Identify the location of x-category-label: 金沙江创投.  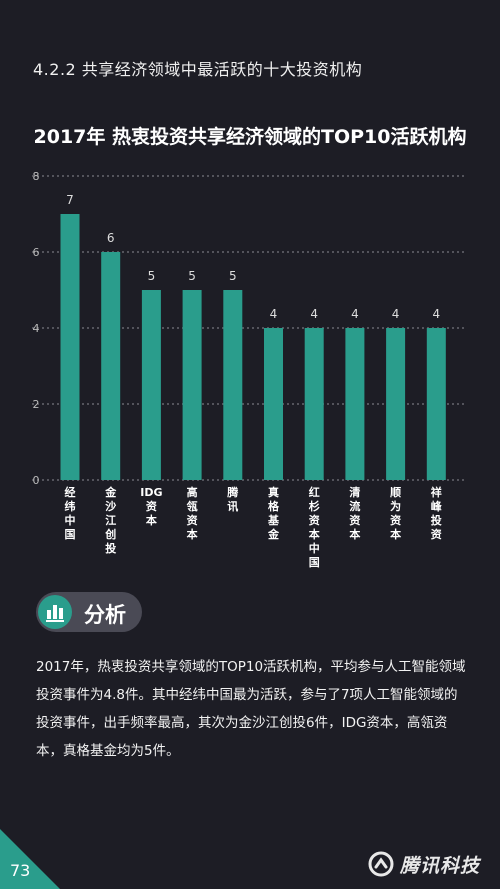
(110, 520).